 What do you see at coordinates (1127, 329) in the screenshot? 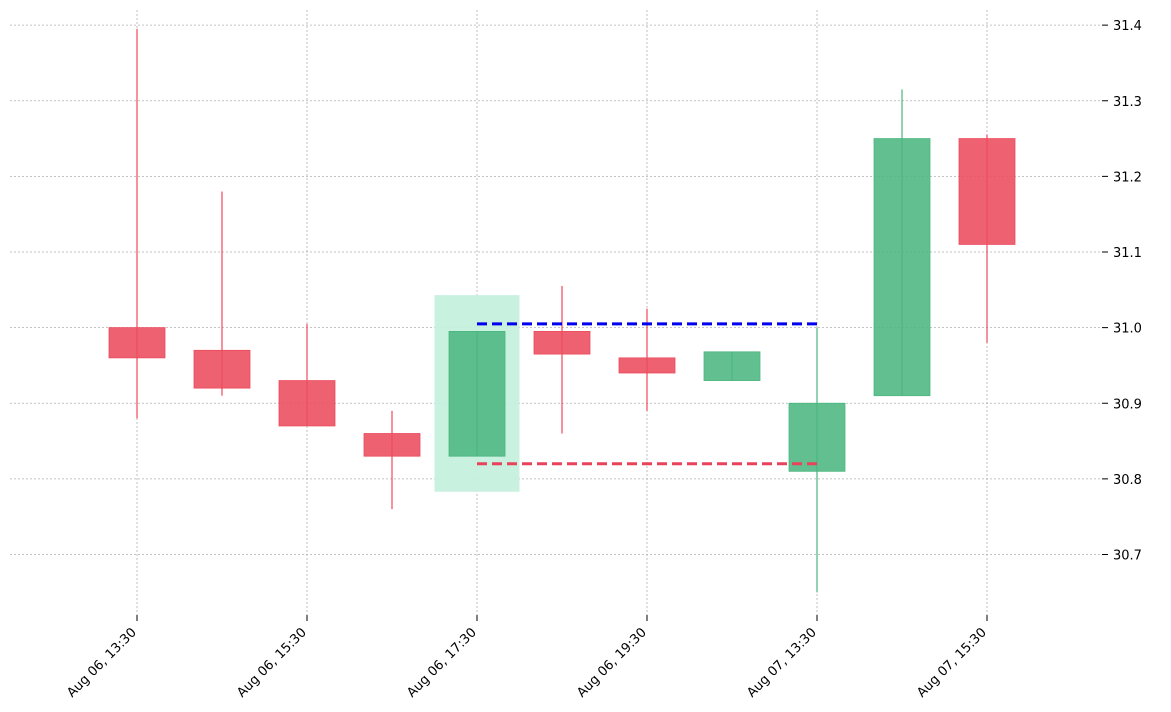
I see `y-tick-label: 31.0` at bounding box center [1127, 329].